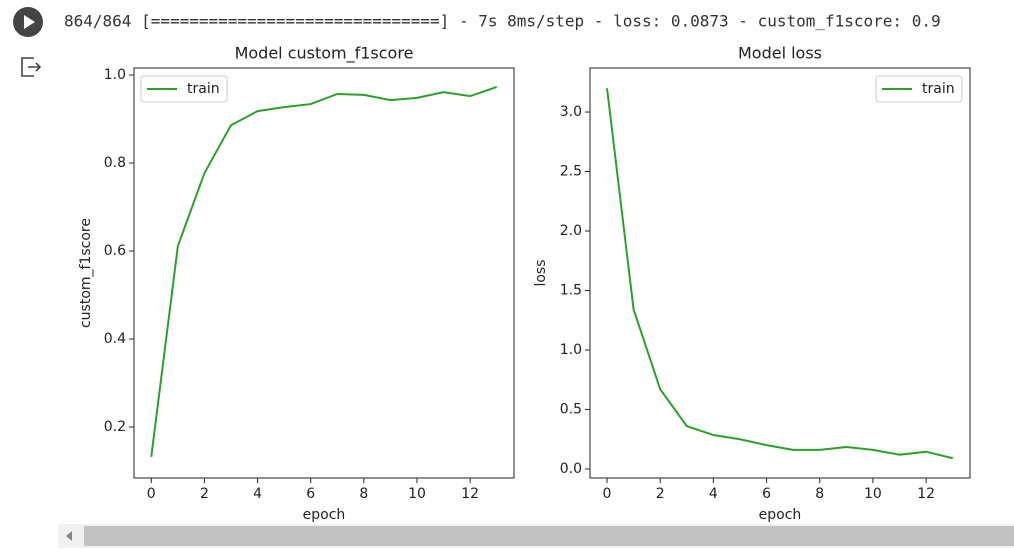 This screenshot has height=549, width=1014. Describe the element at coordinates (86, 273) in the screenshot. I see `y-axis-label: custom_f1score` at that location.